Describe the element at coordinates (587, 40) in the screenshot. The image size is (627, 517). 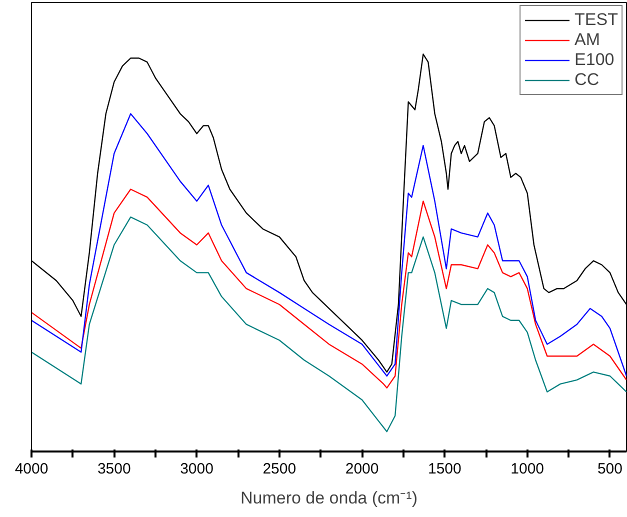
I see `legend-label: AM` at that location.